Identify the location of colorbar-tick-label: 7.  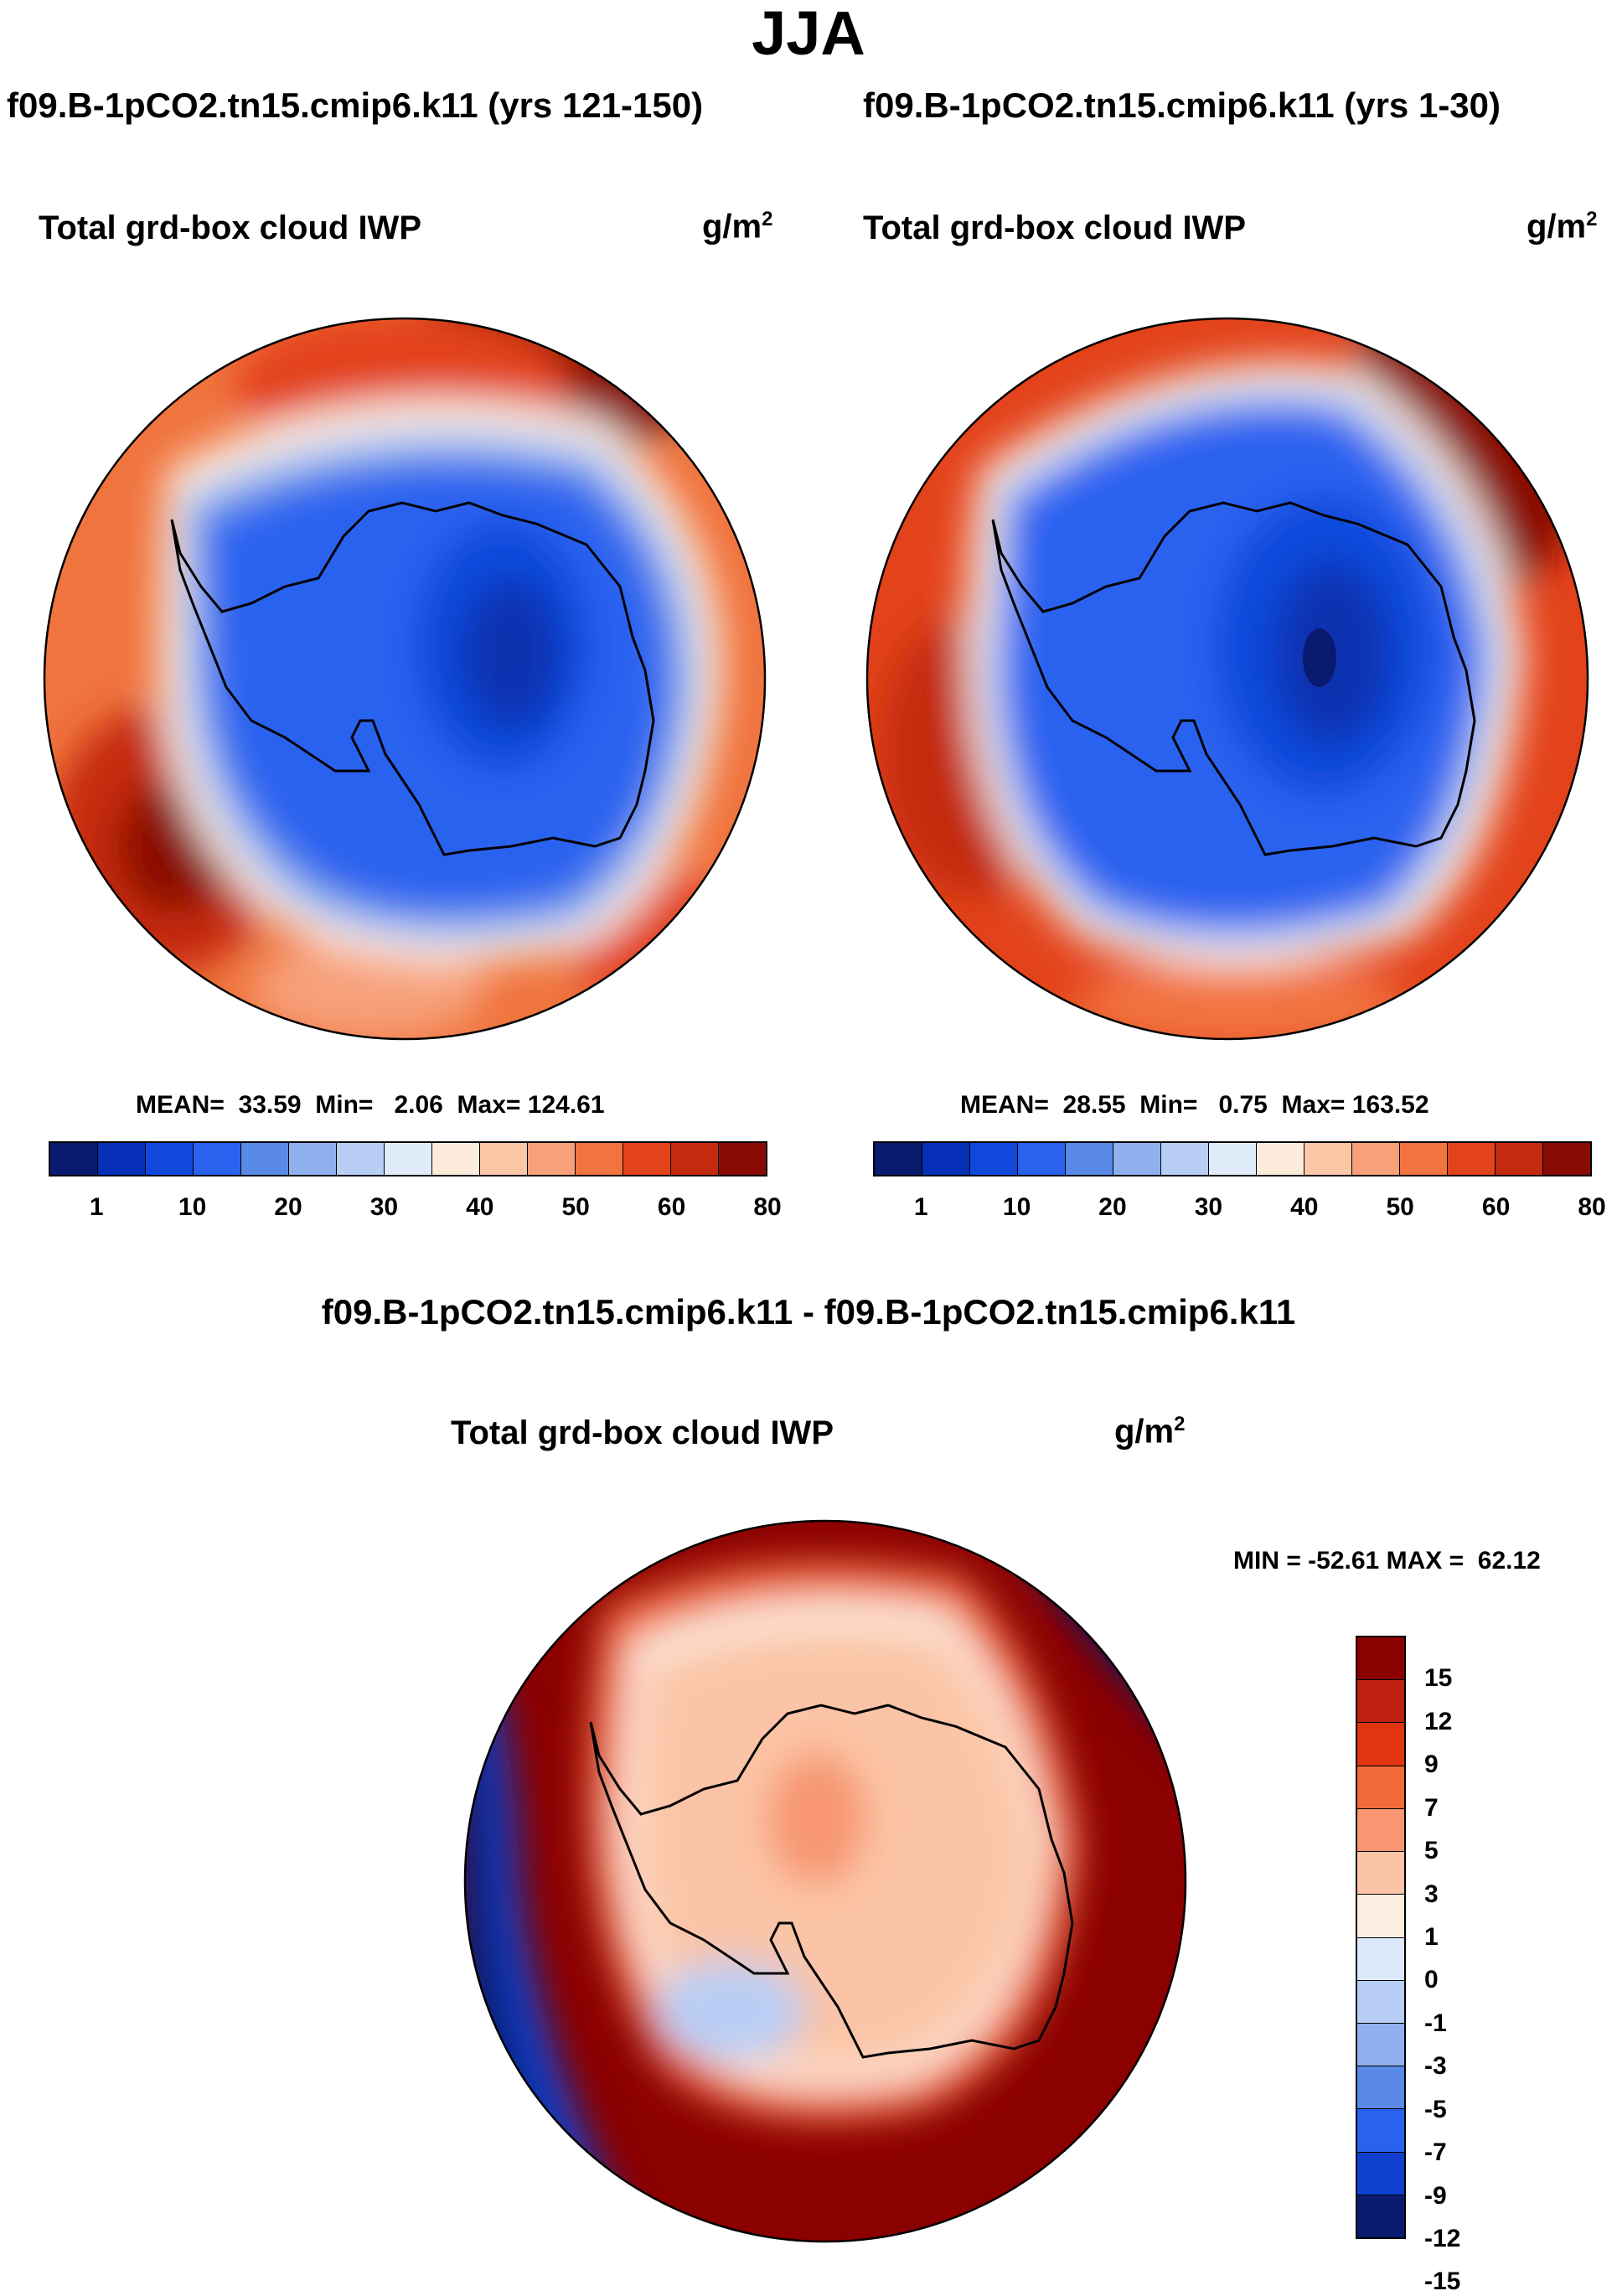
(1431, 1808).